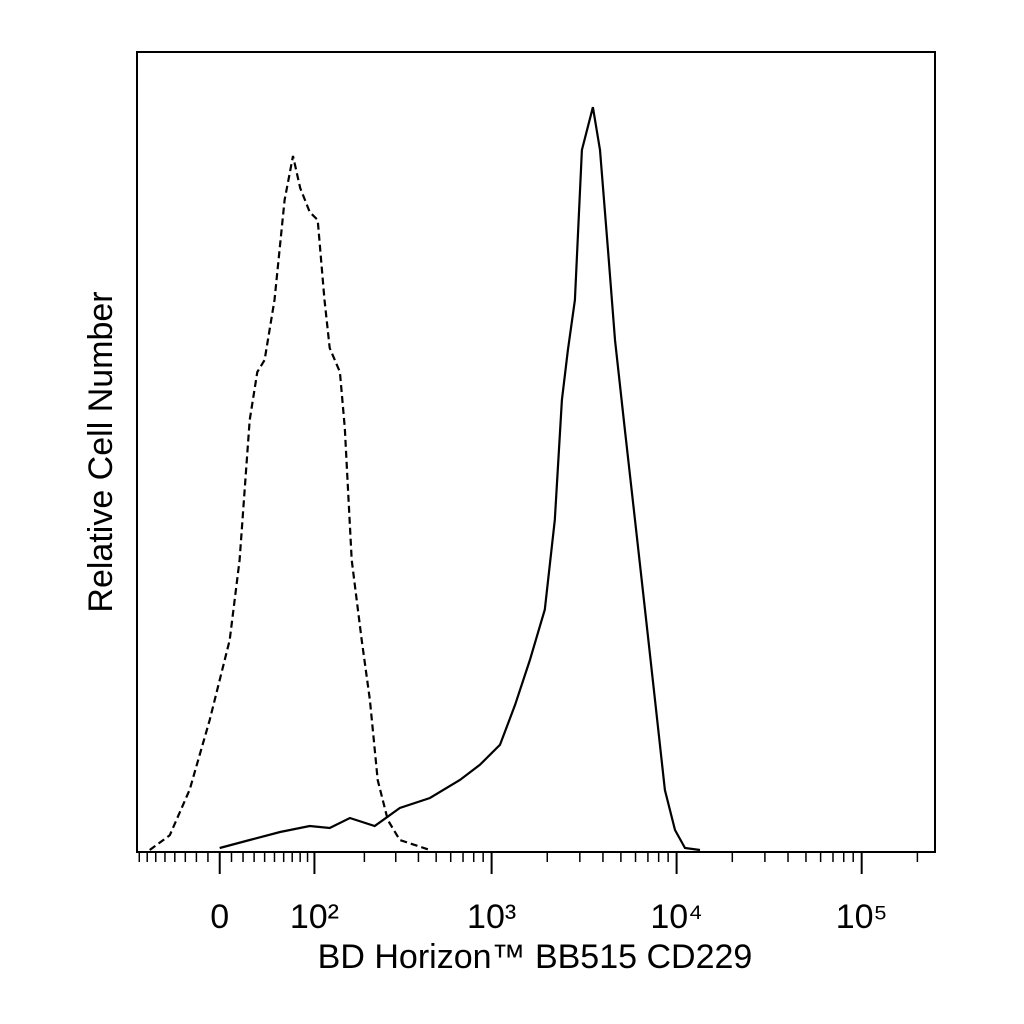  Describe the element at coordinates (219, 917) in the screenshot. I see `x-tick-label: 0` at that location.